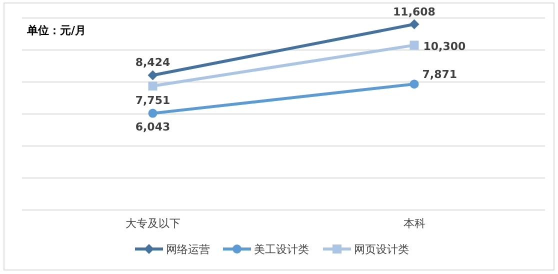 The height and width of the screenshot is (274, 558). What do you see at coordinates (152, 127) in the screenshot?
I see `data-label: 6,043` at bounding box center [152, 127].